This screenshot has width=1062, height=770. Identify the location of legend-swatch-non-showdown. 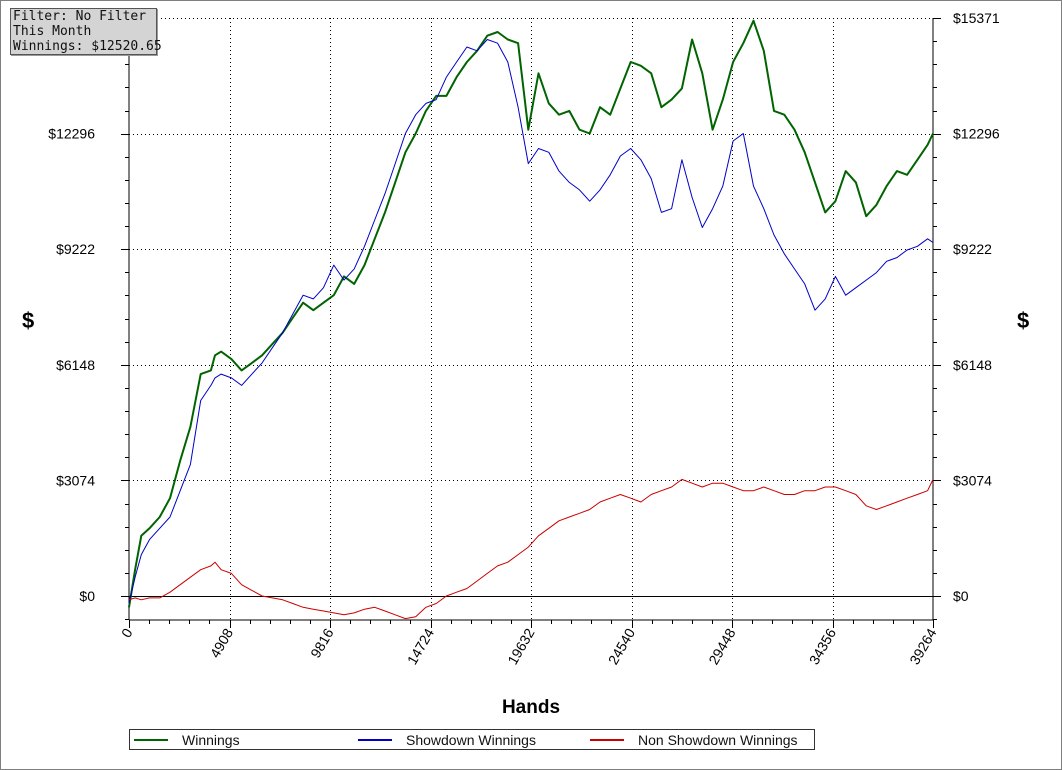
(607, 739).